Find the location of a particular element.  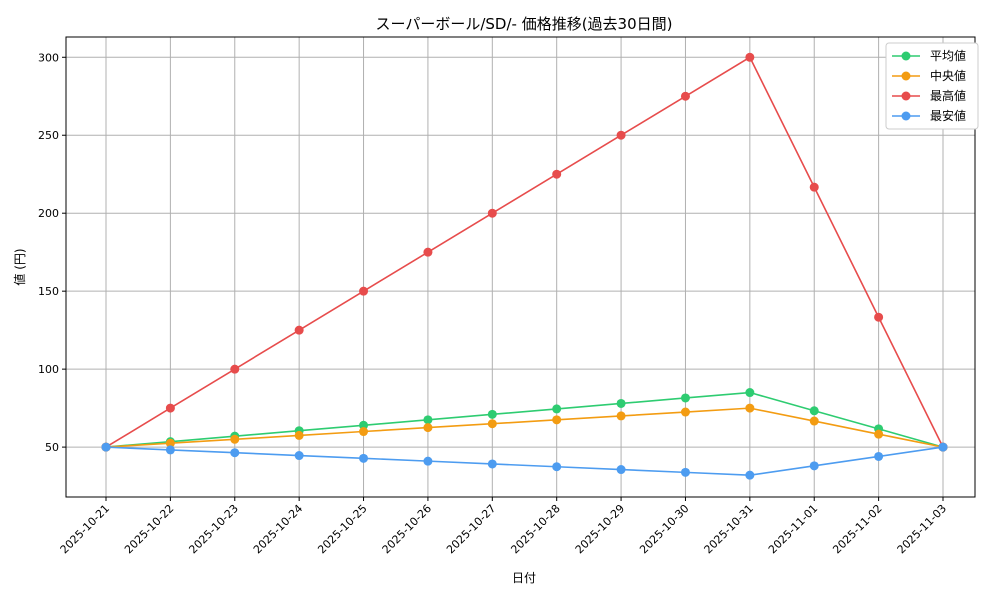

x-axis-label: 日付 is located at coordinates (524, 578).